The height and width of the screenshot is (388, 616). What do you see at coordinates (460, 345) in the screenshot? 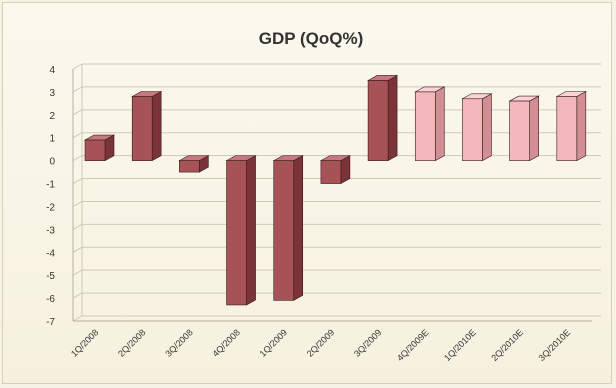
I see `x-tick-label: 1Q/2010E` at bounding box center [460, 345].